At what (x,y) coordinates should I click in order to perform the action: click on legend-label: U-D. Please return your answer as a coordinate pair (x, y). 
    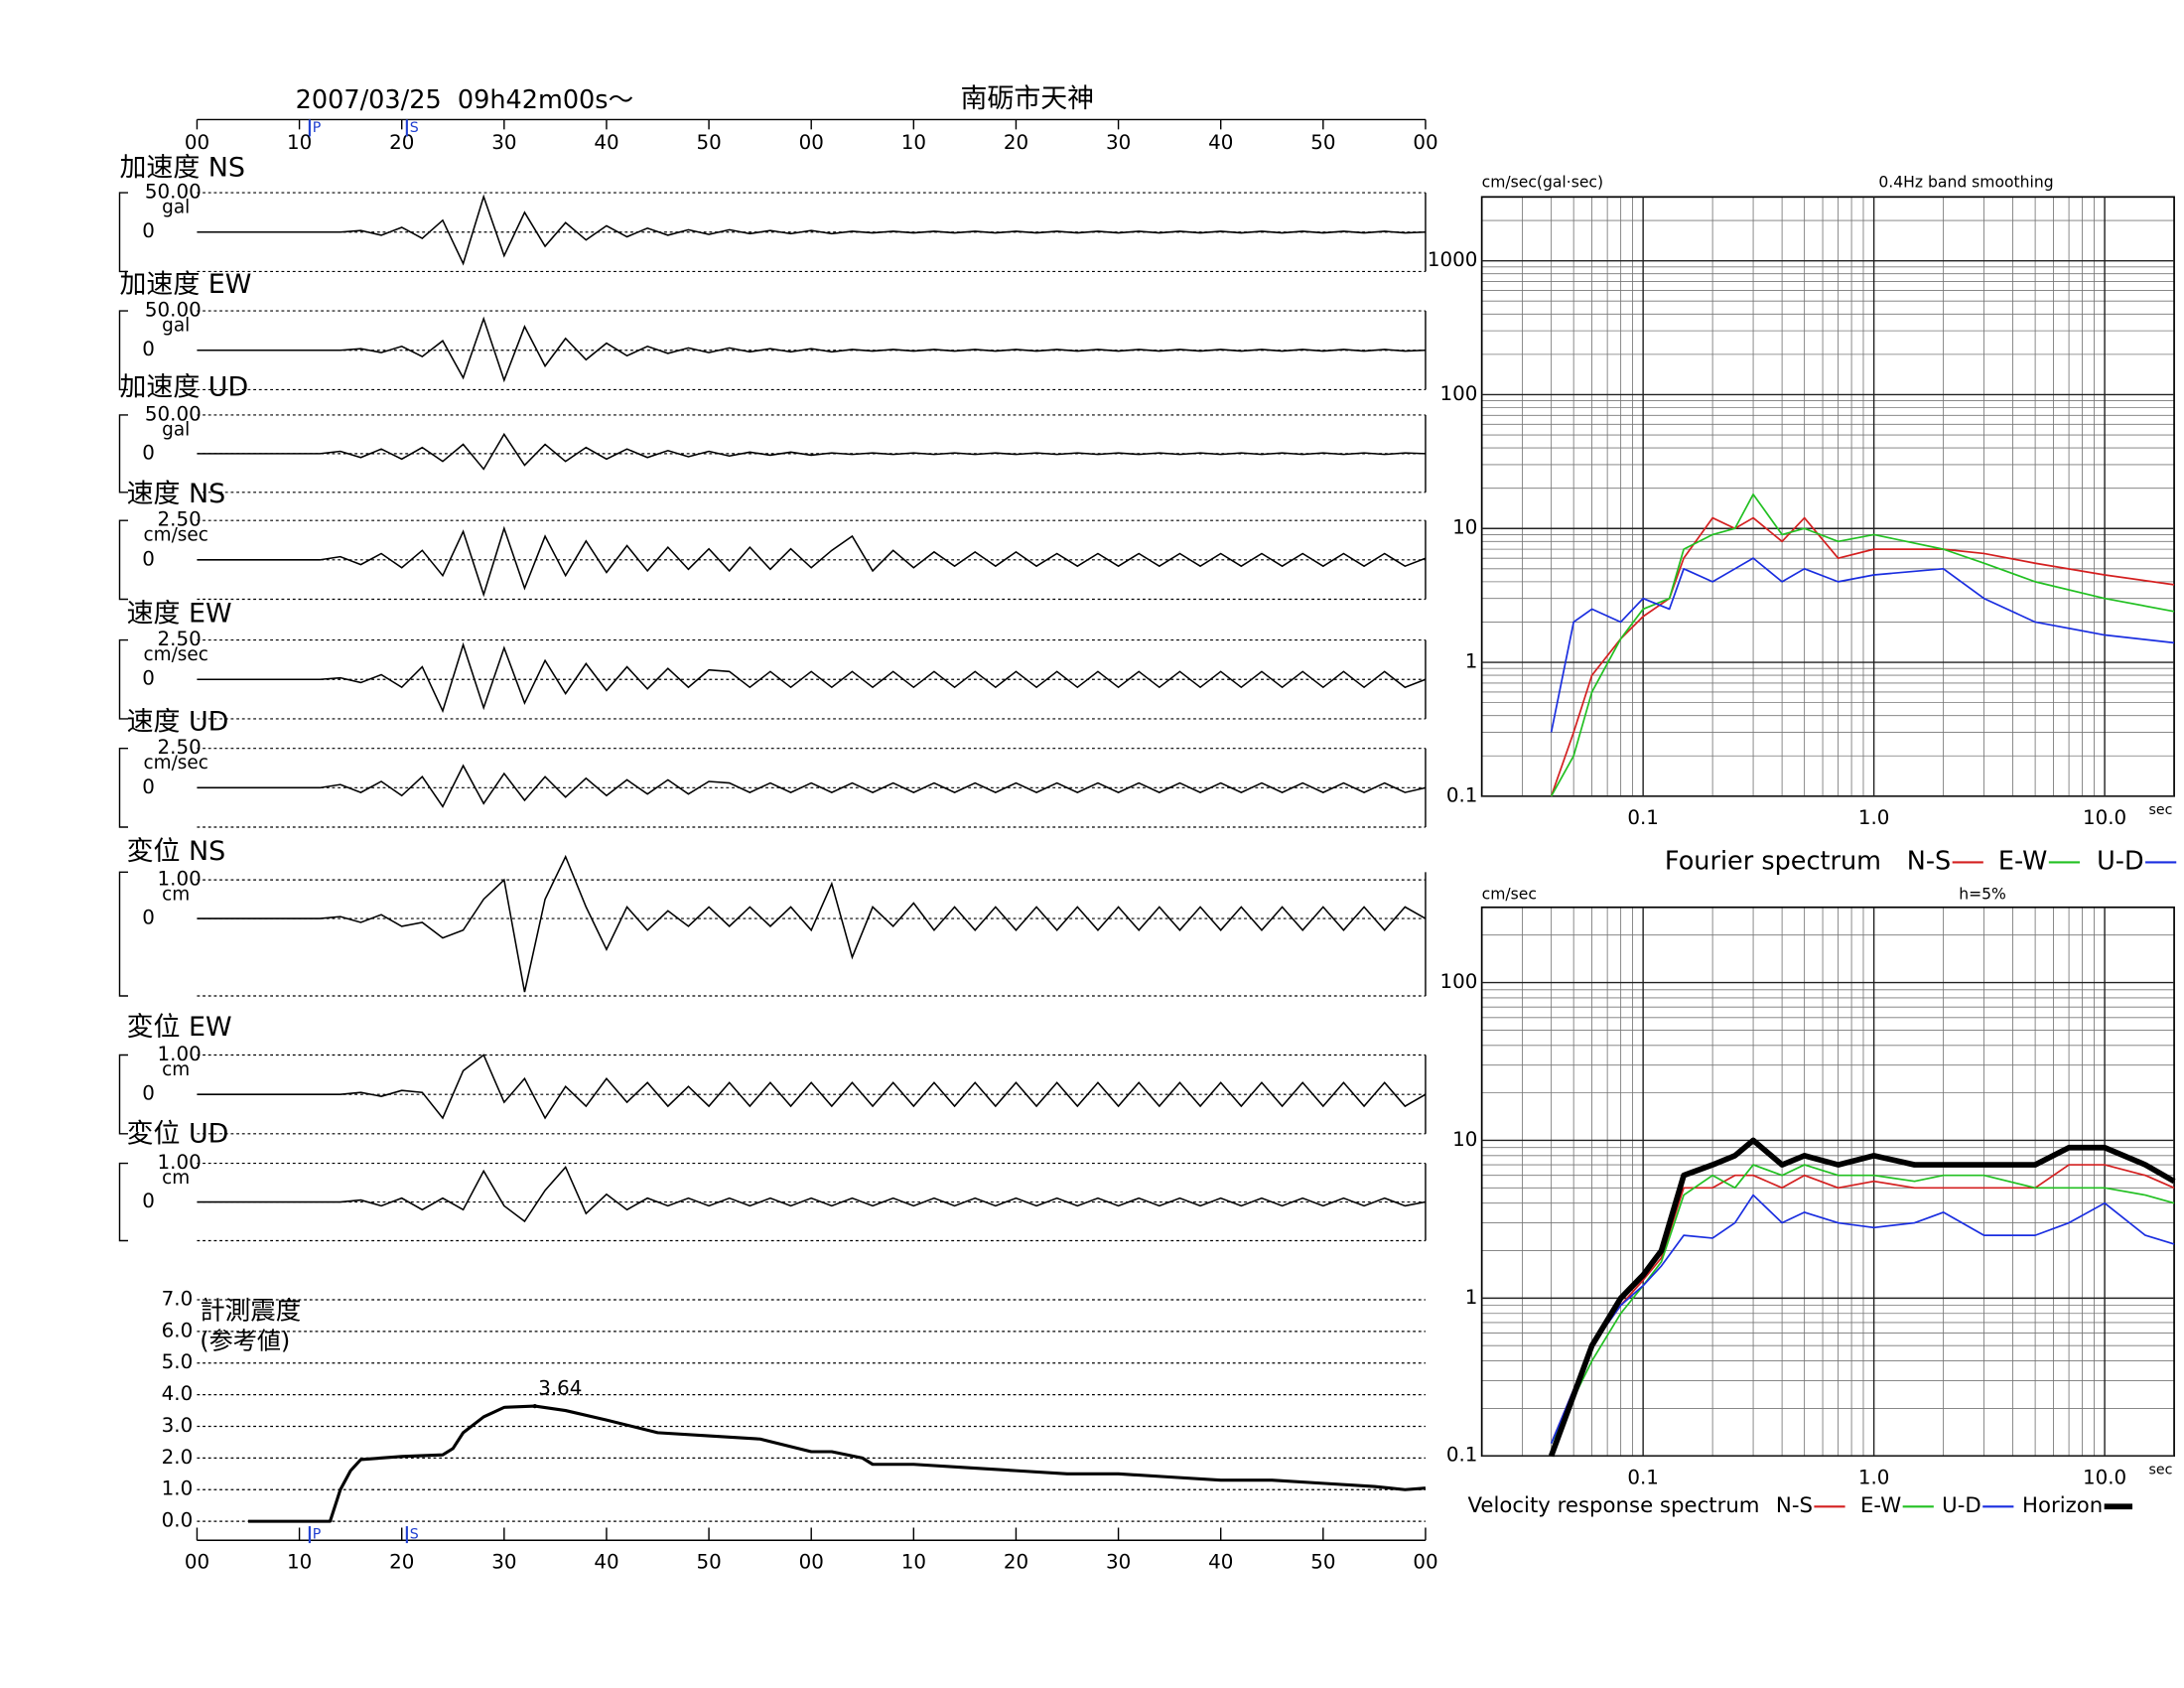
    Looking at the image, I should click on (1961, 1505).